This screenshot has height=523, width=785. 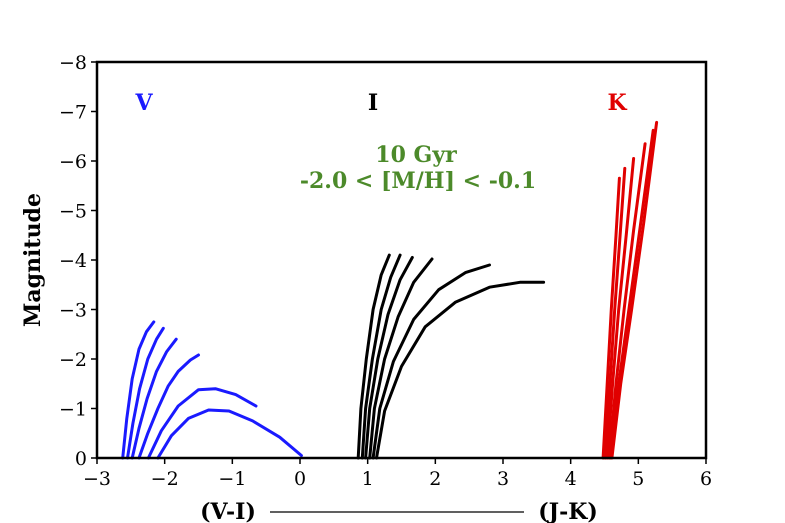 What do you see at coordinates (617, 103) in the screenshot?
I see `panel-label-k: K` at bounding box center [617, 103].